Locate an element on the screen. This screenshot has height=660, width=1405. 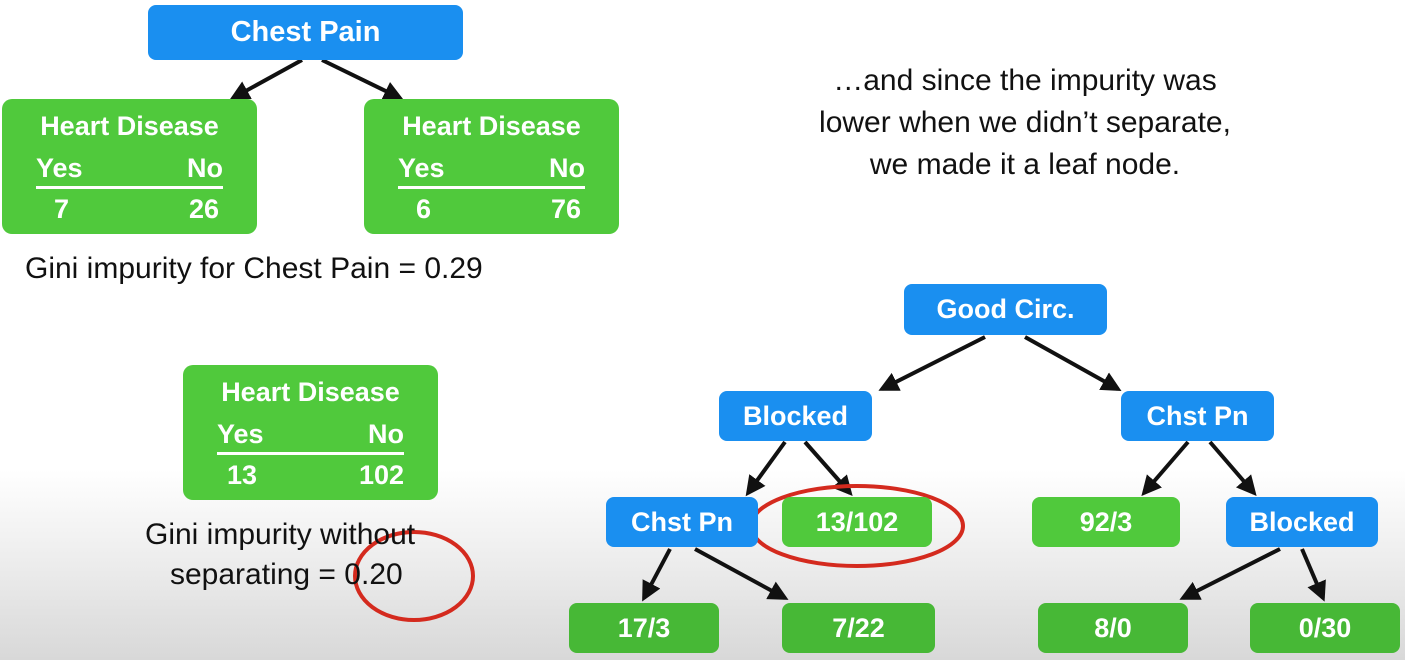
gini-unsplit-prefix: separating = is located at coordinates (257, 574).